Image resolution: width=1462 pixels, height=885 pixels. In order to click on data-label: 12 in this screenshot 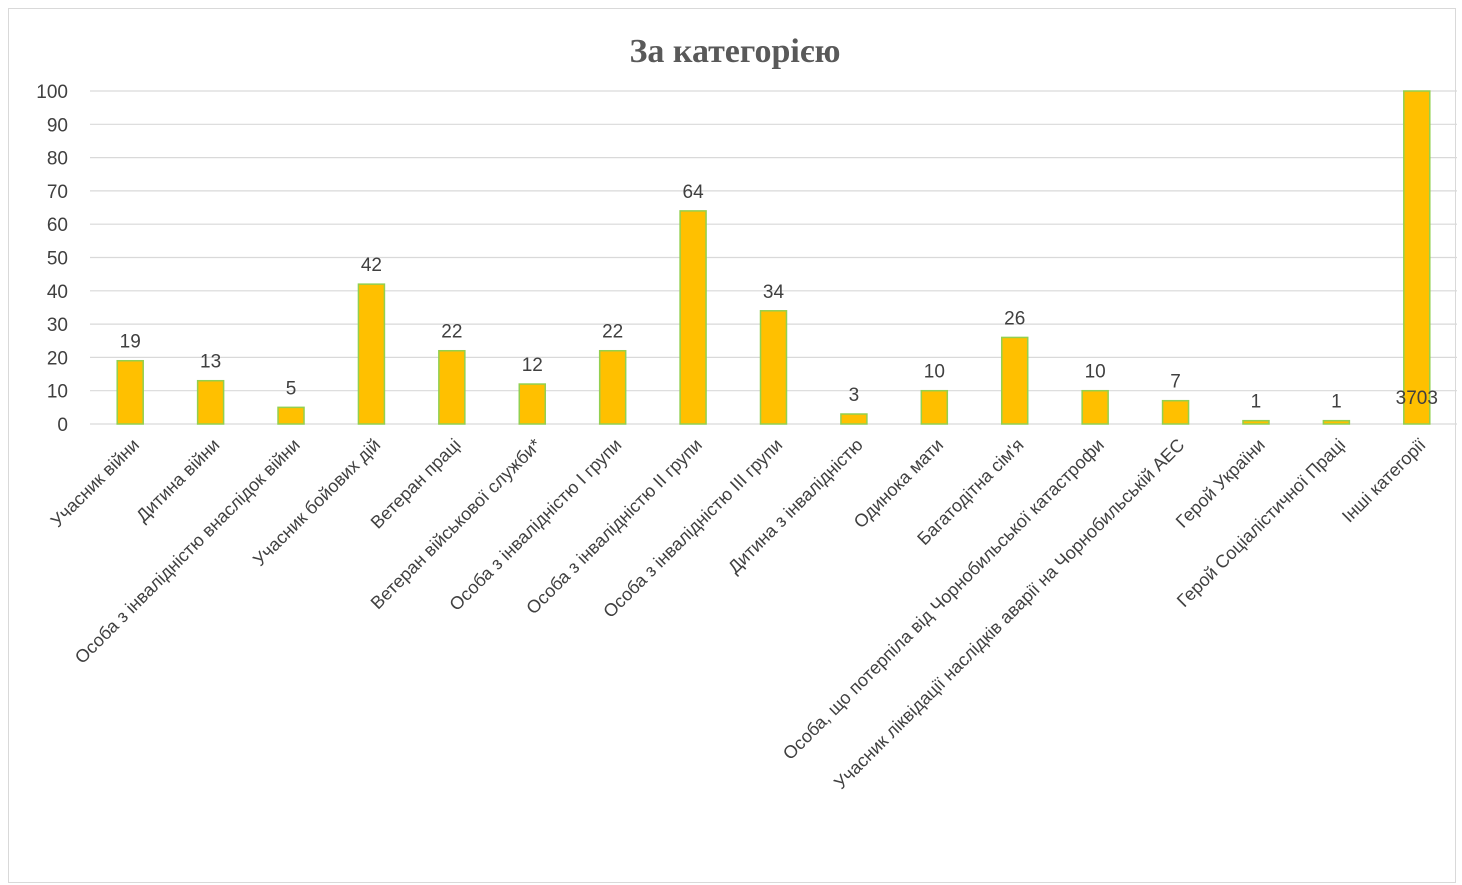, I will do `click(532, 365)`.